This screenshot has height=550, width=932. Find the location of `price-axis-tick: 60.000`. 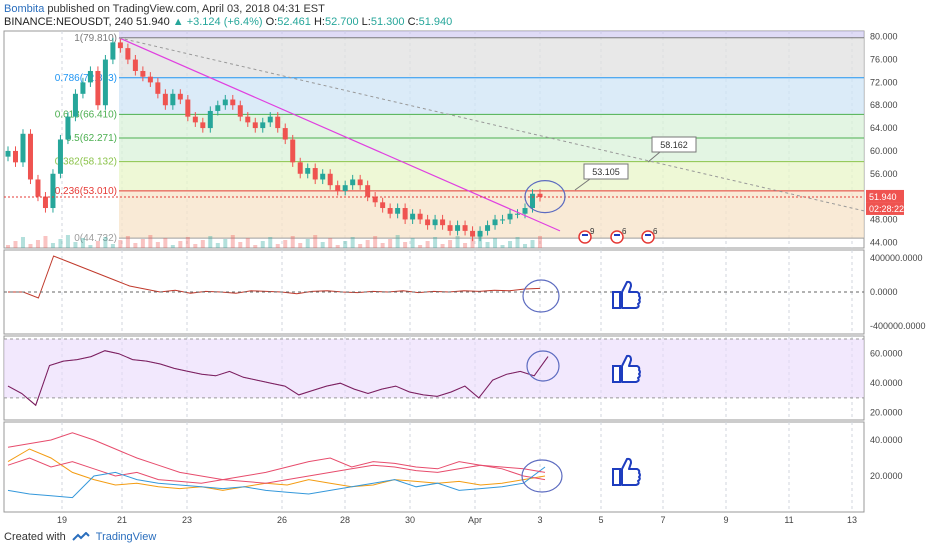

price-axis-tick: 60.000 is located at coordinates (884, 151).